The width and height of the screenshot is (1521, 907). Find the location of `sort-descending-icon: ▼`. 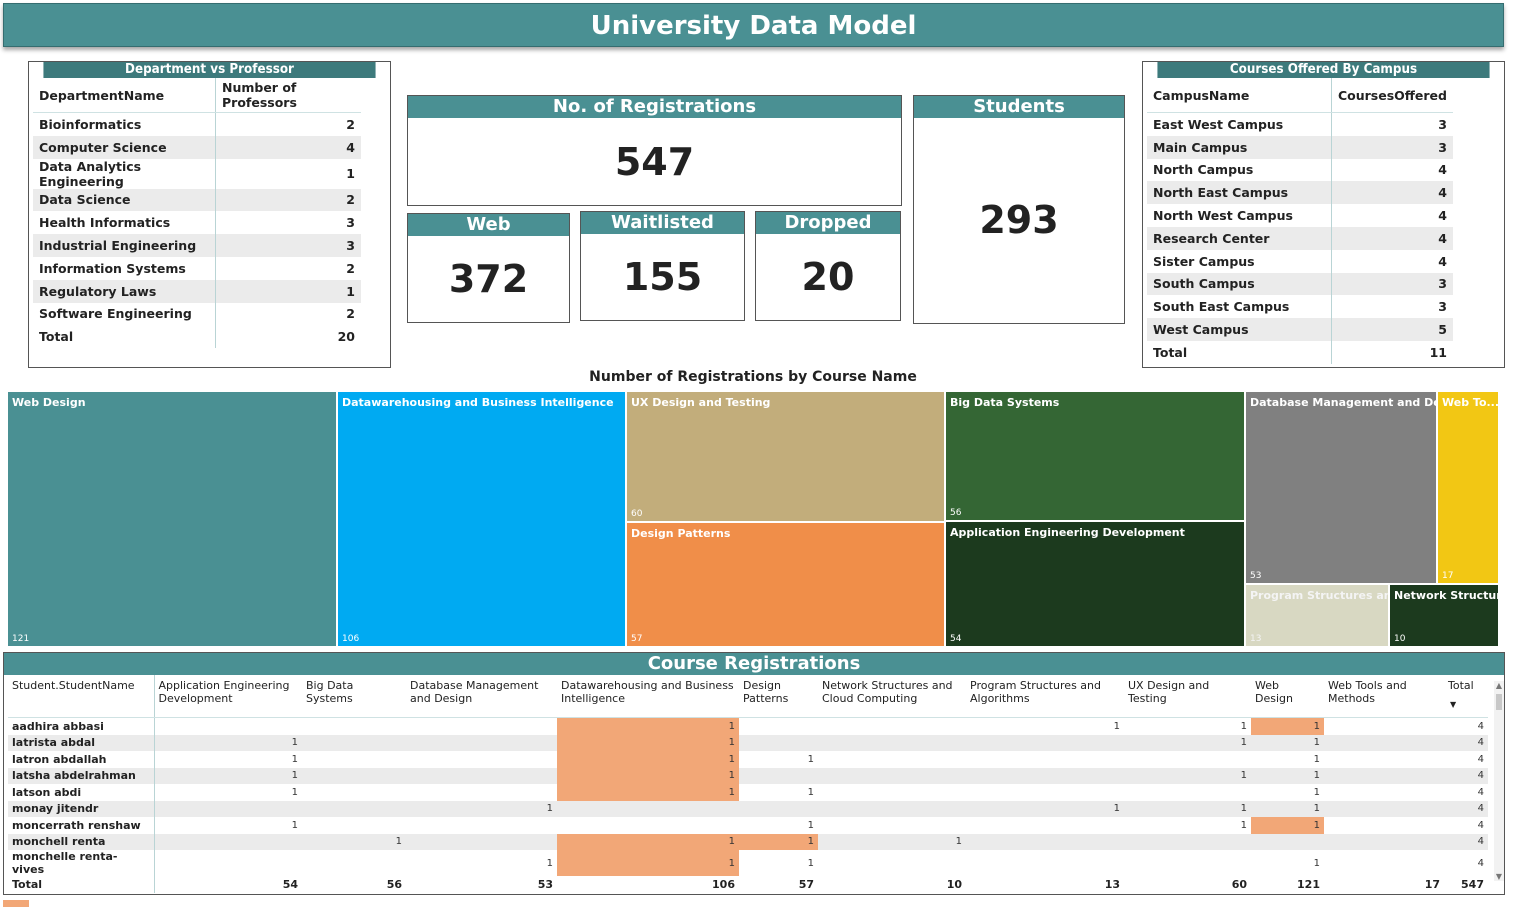

sort-descending-icon: ▼ is located at coordinates (1453, 704).